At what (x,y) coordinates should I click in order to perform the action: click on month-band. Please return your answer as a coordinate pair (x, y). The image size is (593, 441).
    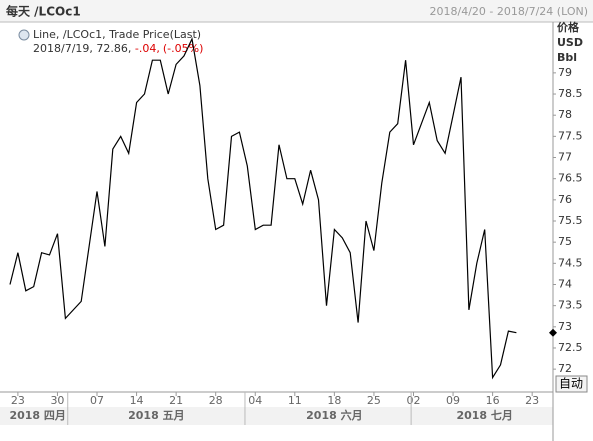
    Looking at the image, I should click on (276, 416).